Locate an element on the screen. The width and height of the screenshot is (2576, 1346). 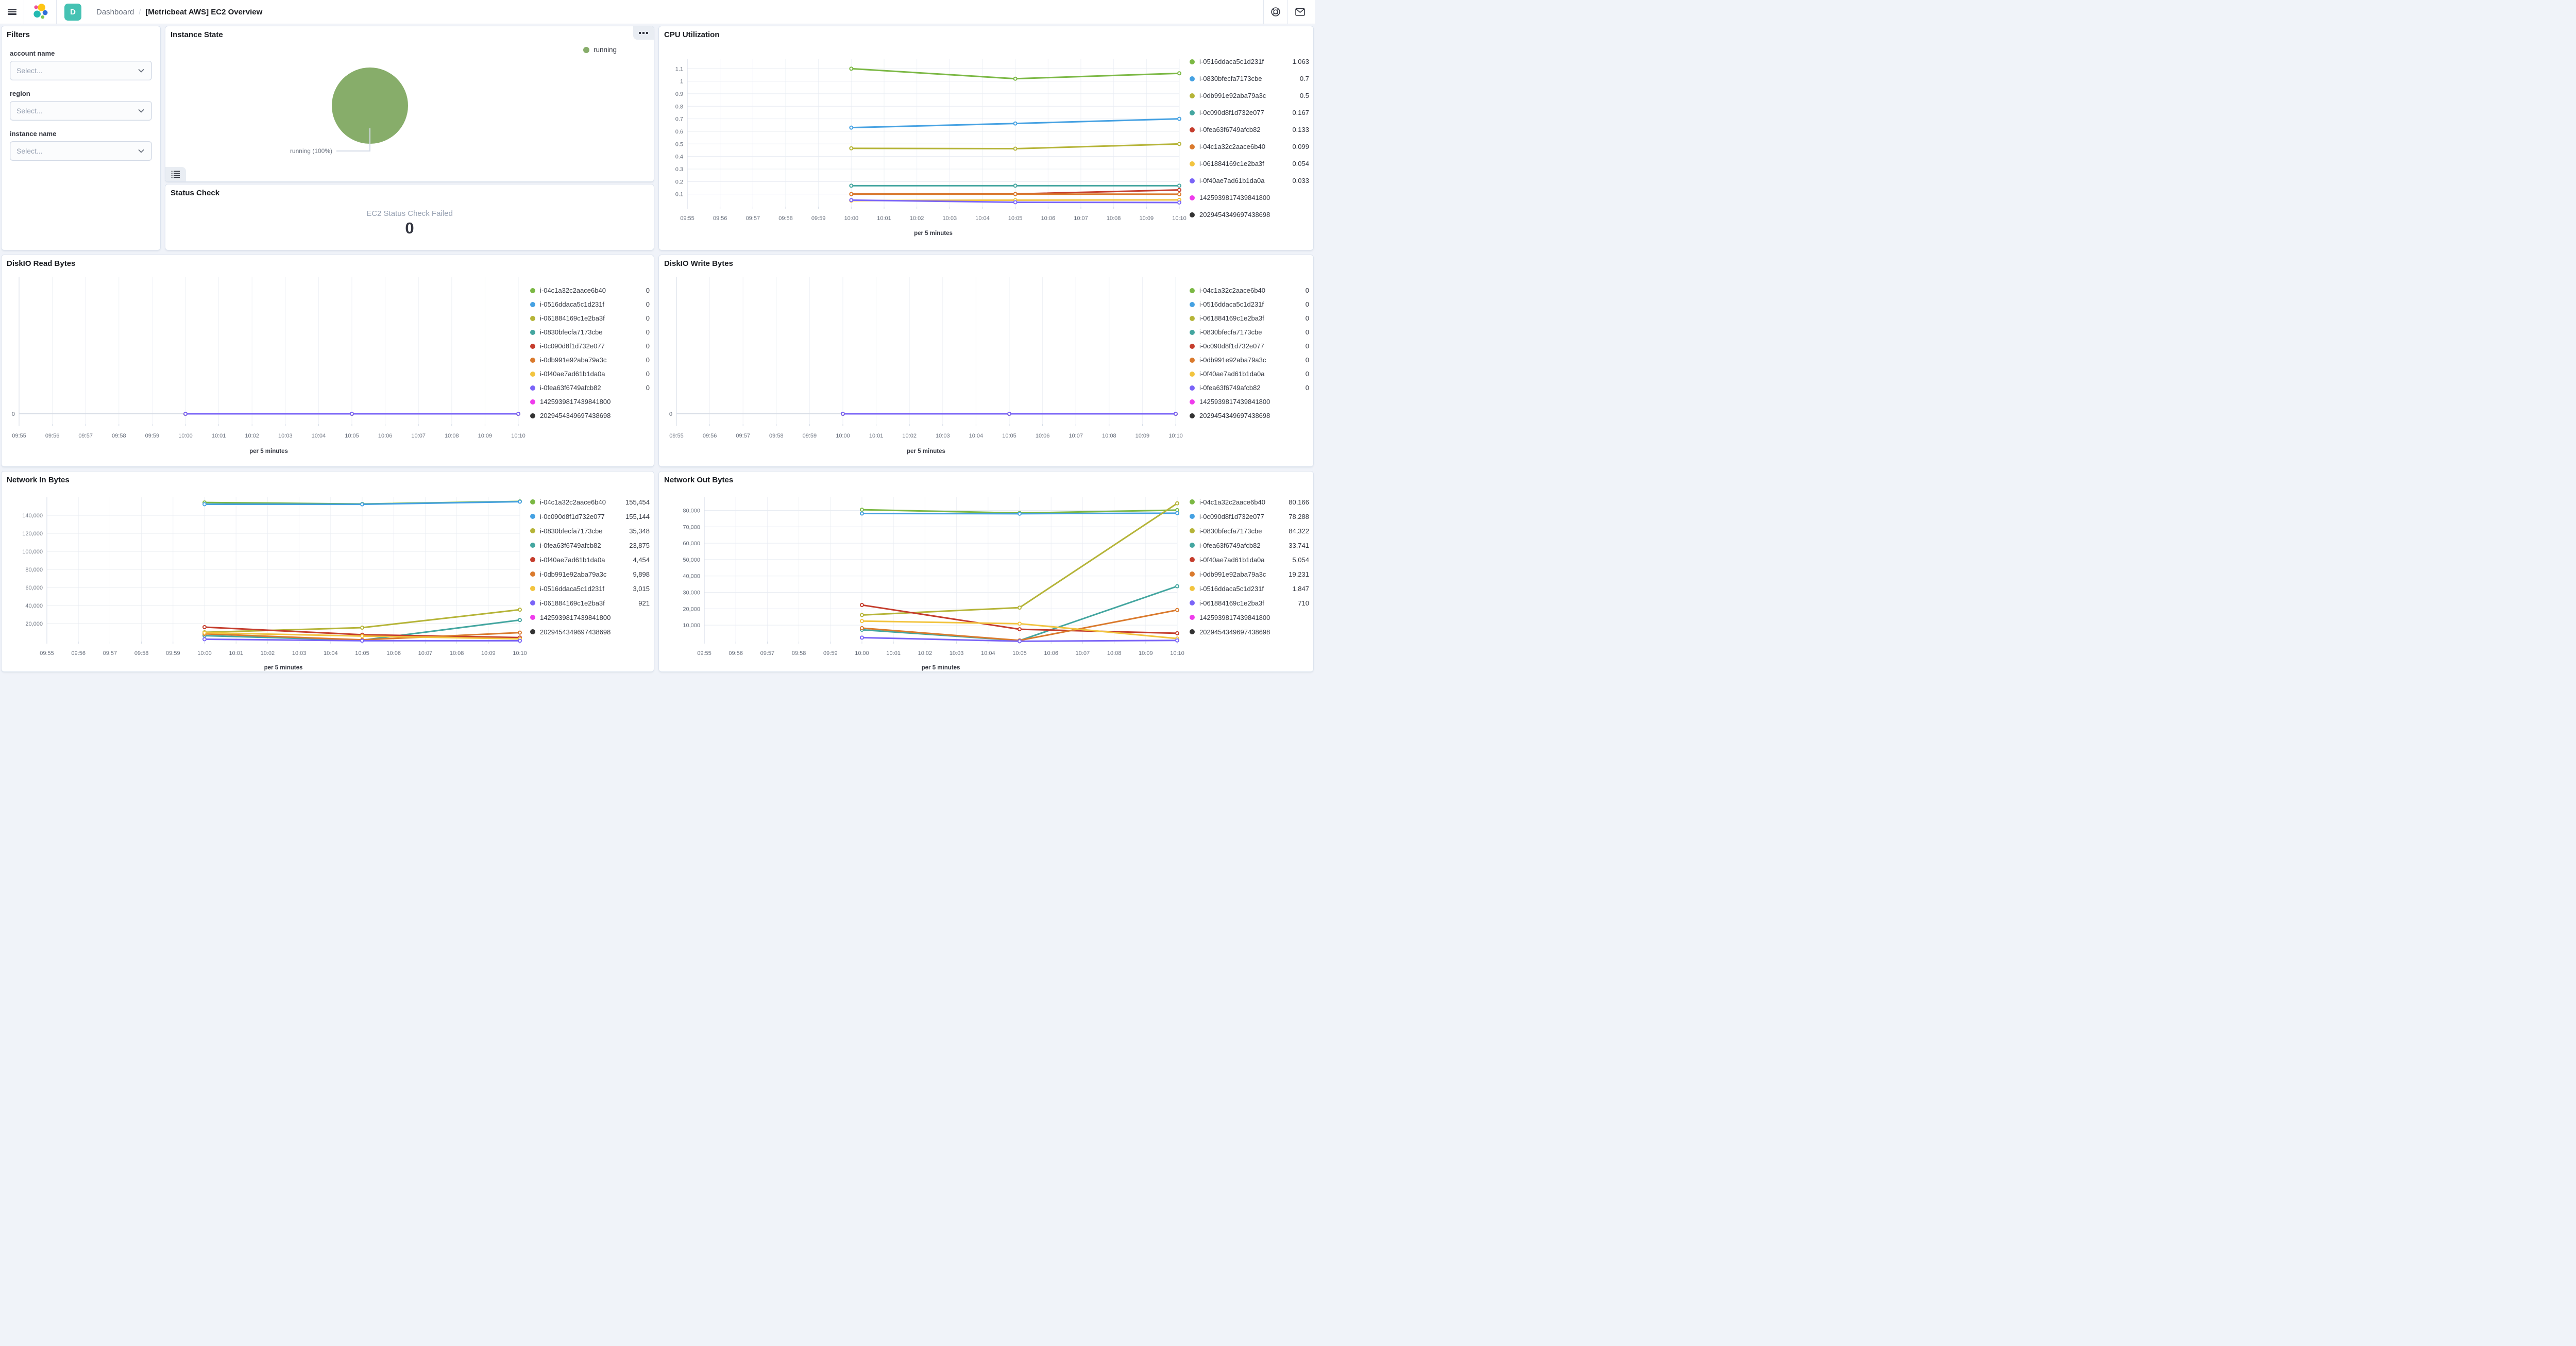
legend-item: i-0f40ae7ad61b1da0a 5,054 is located at coordinates (1249, 559).